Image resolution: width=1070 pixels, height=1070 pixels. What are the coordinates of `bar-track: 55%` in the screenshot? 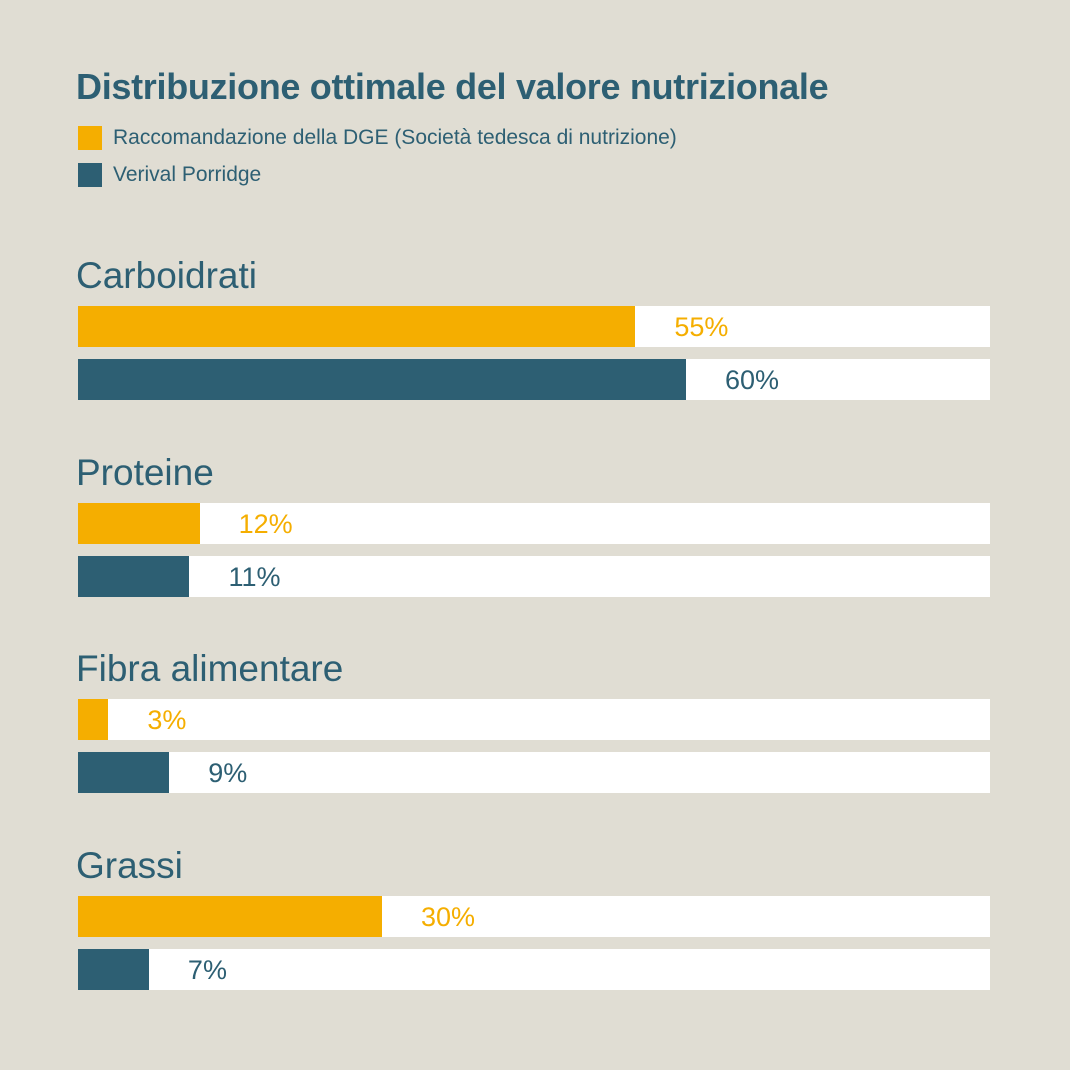 It's located at (534, 326).